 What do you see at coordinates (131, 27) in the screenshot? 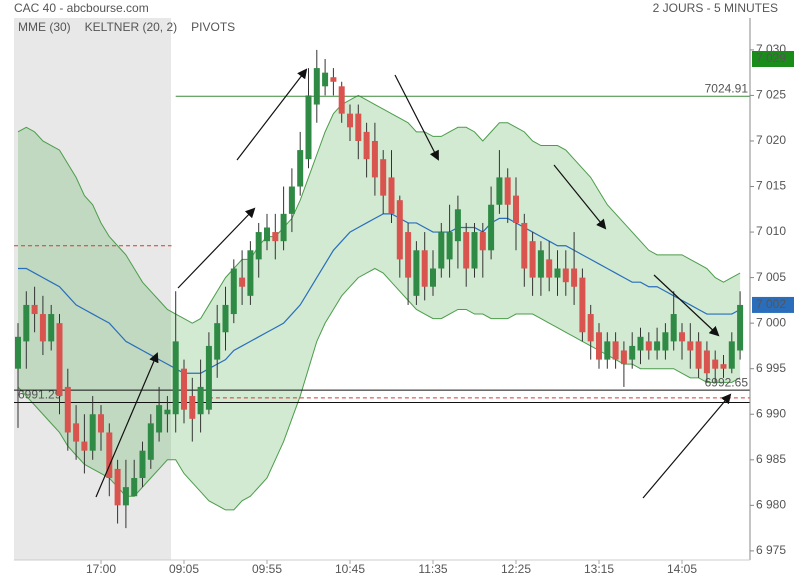
I see `legend-entry: KELTNER (20, 2)` at bounding box center [131, 27].